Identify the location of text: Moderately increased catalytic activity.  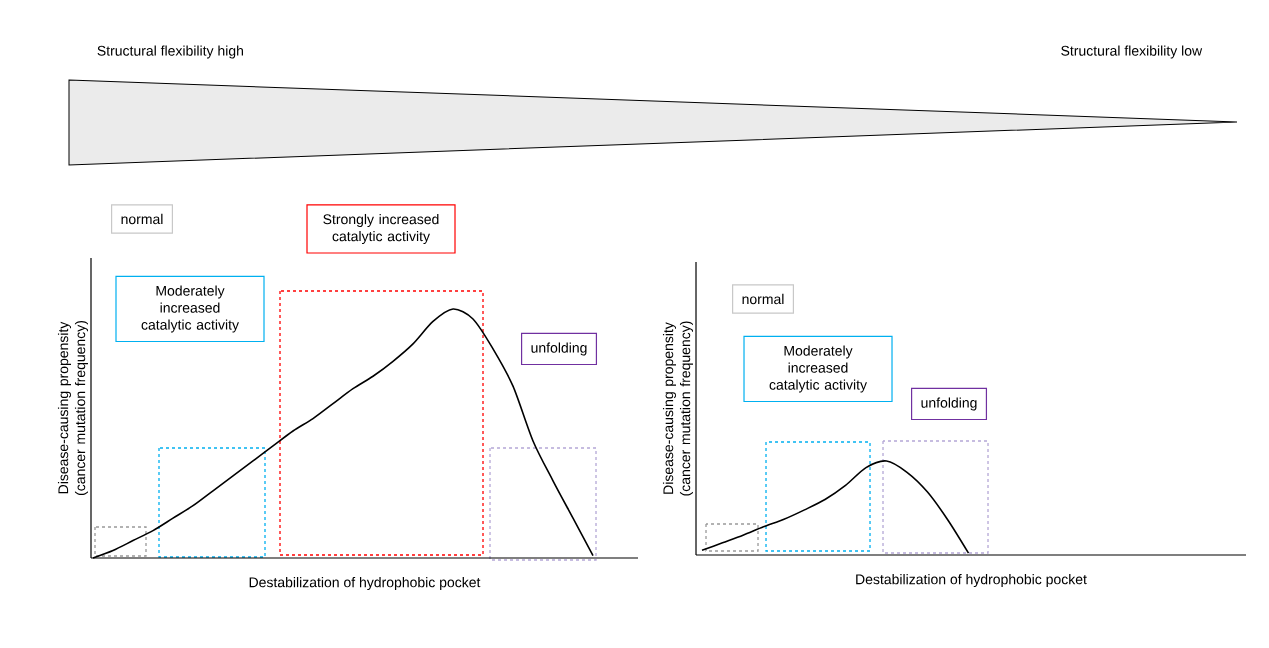
(818, 369).